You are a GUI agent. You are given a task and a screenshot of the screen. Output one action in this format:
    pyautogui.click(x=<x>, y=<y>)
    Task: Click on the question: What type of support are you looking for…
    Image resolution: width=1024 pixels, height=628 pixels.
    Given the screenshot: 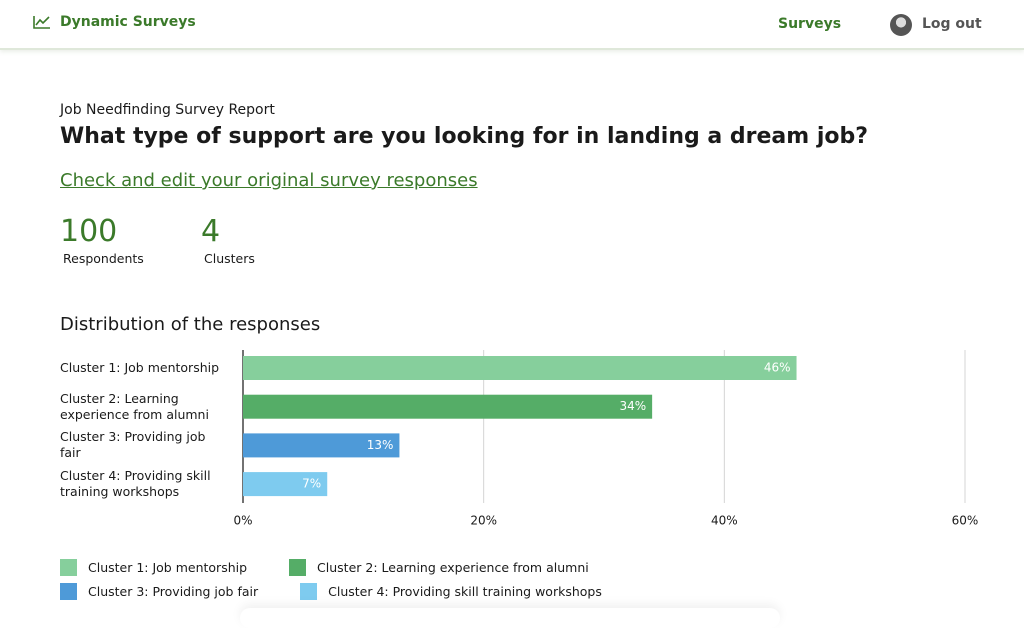 What is the action you would take?
    pyautogui.click(x=464, y=136)
    